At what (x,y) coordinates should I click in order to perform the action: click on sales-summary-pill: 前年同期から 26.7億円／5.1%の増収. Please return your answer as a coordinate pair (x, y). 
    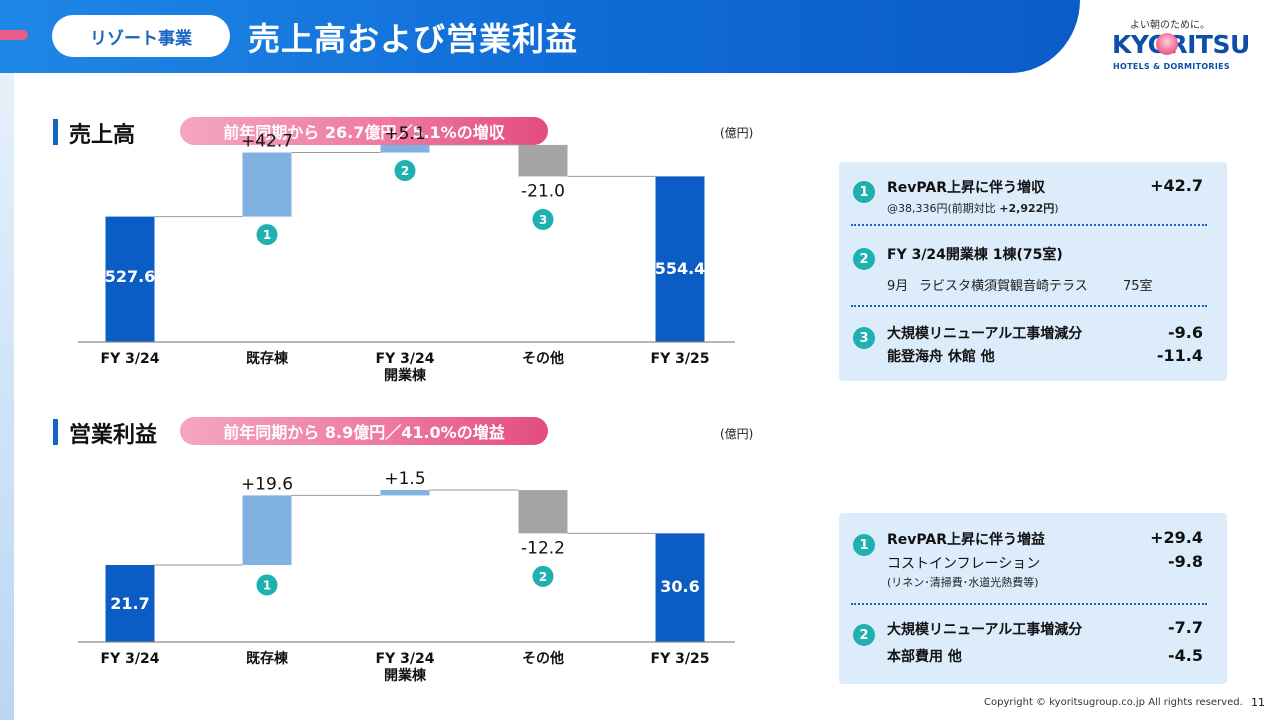
    Looking at the image, I should click on (364, 131).